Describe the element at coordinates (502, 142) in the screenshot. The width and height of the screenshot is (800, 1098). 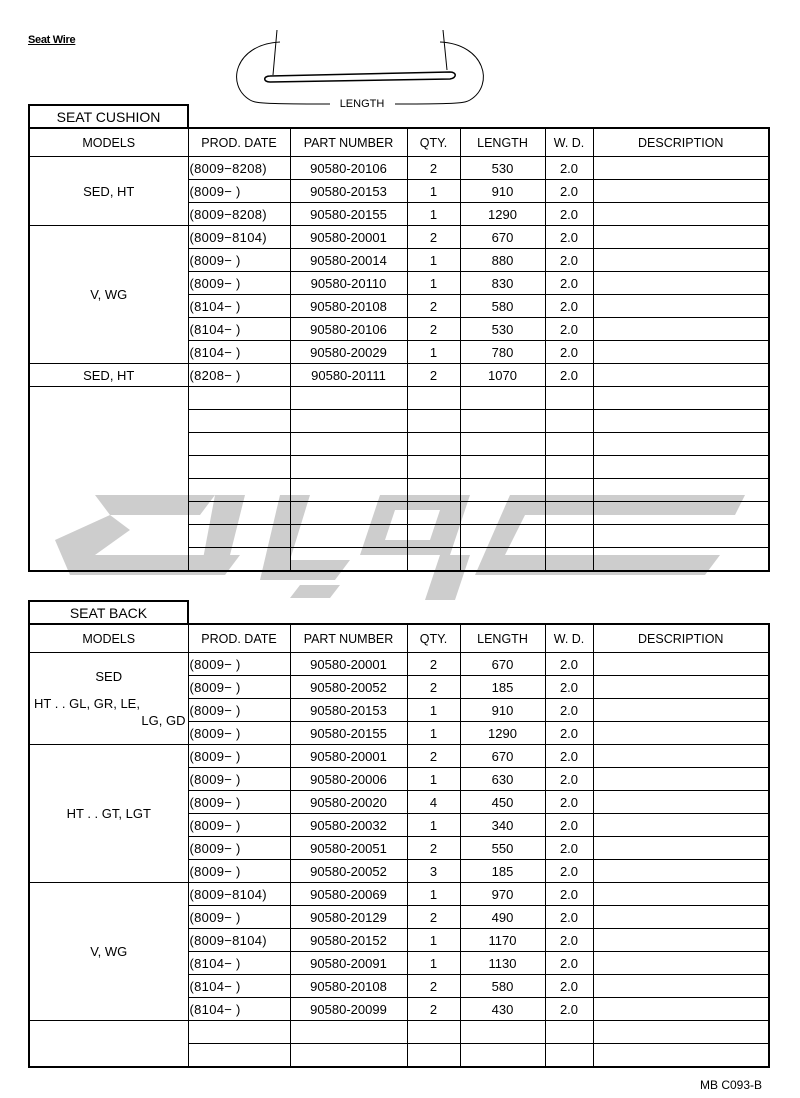
I see `column-header: LENGTH` at that location.